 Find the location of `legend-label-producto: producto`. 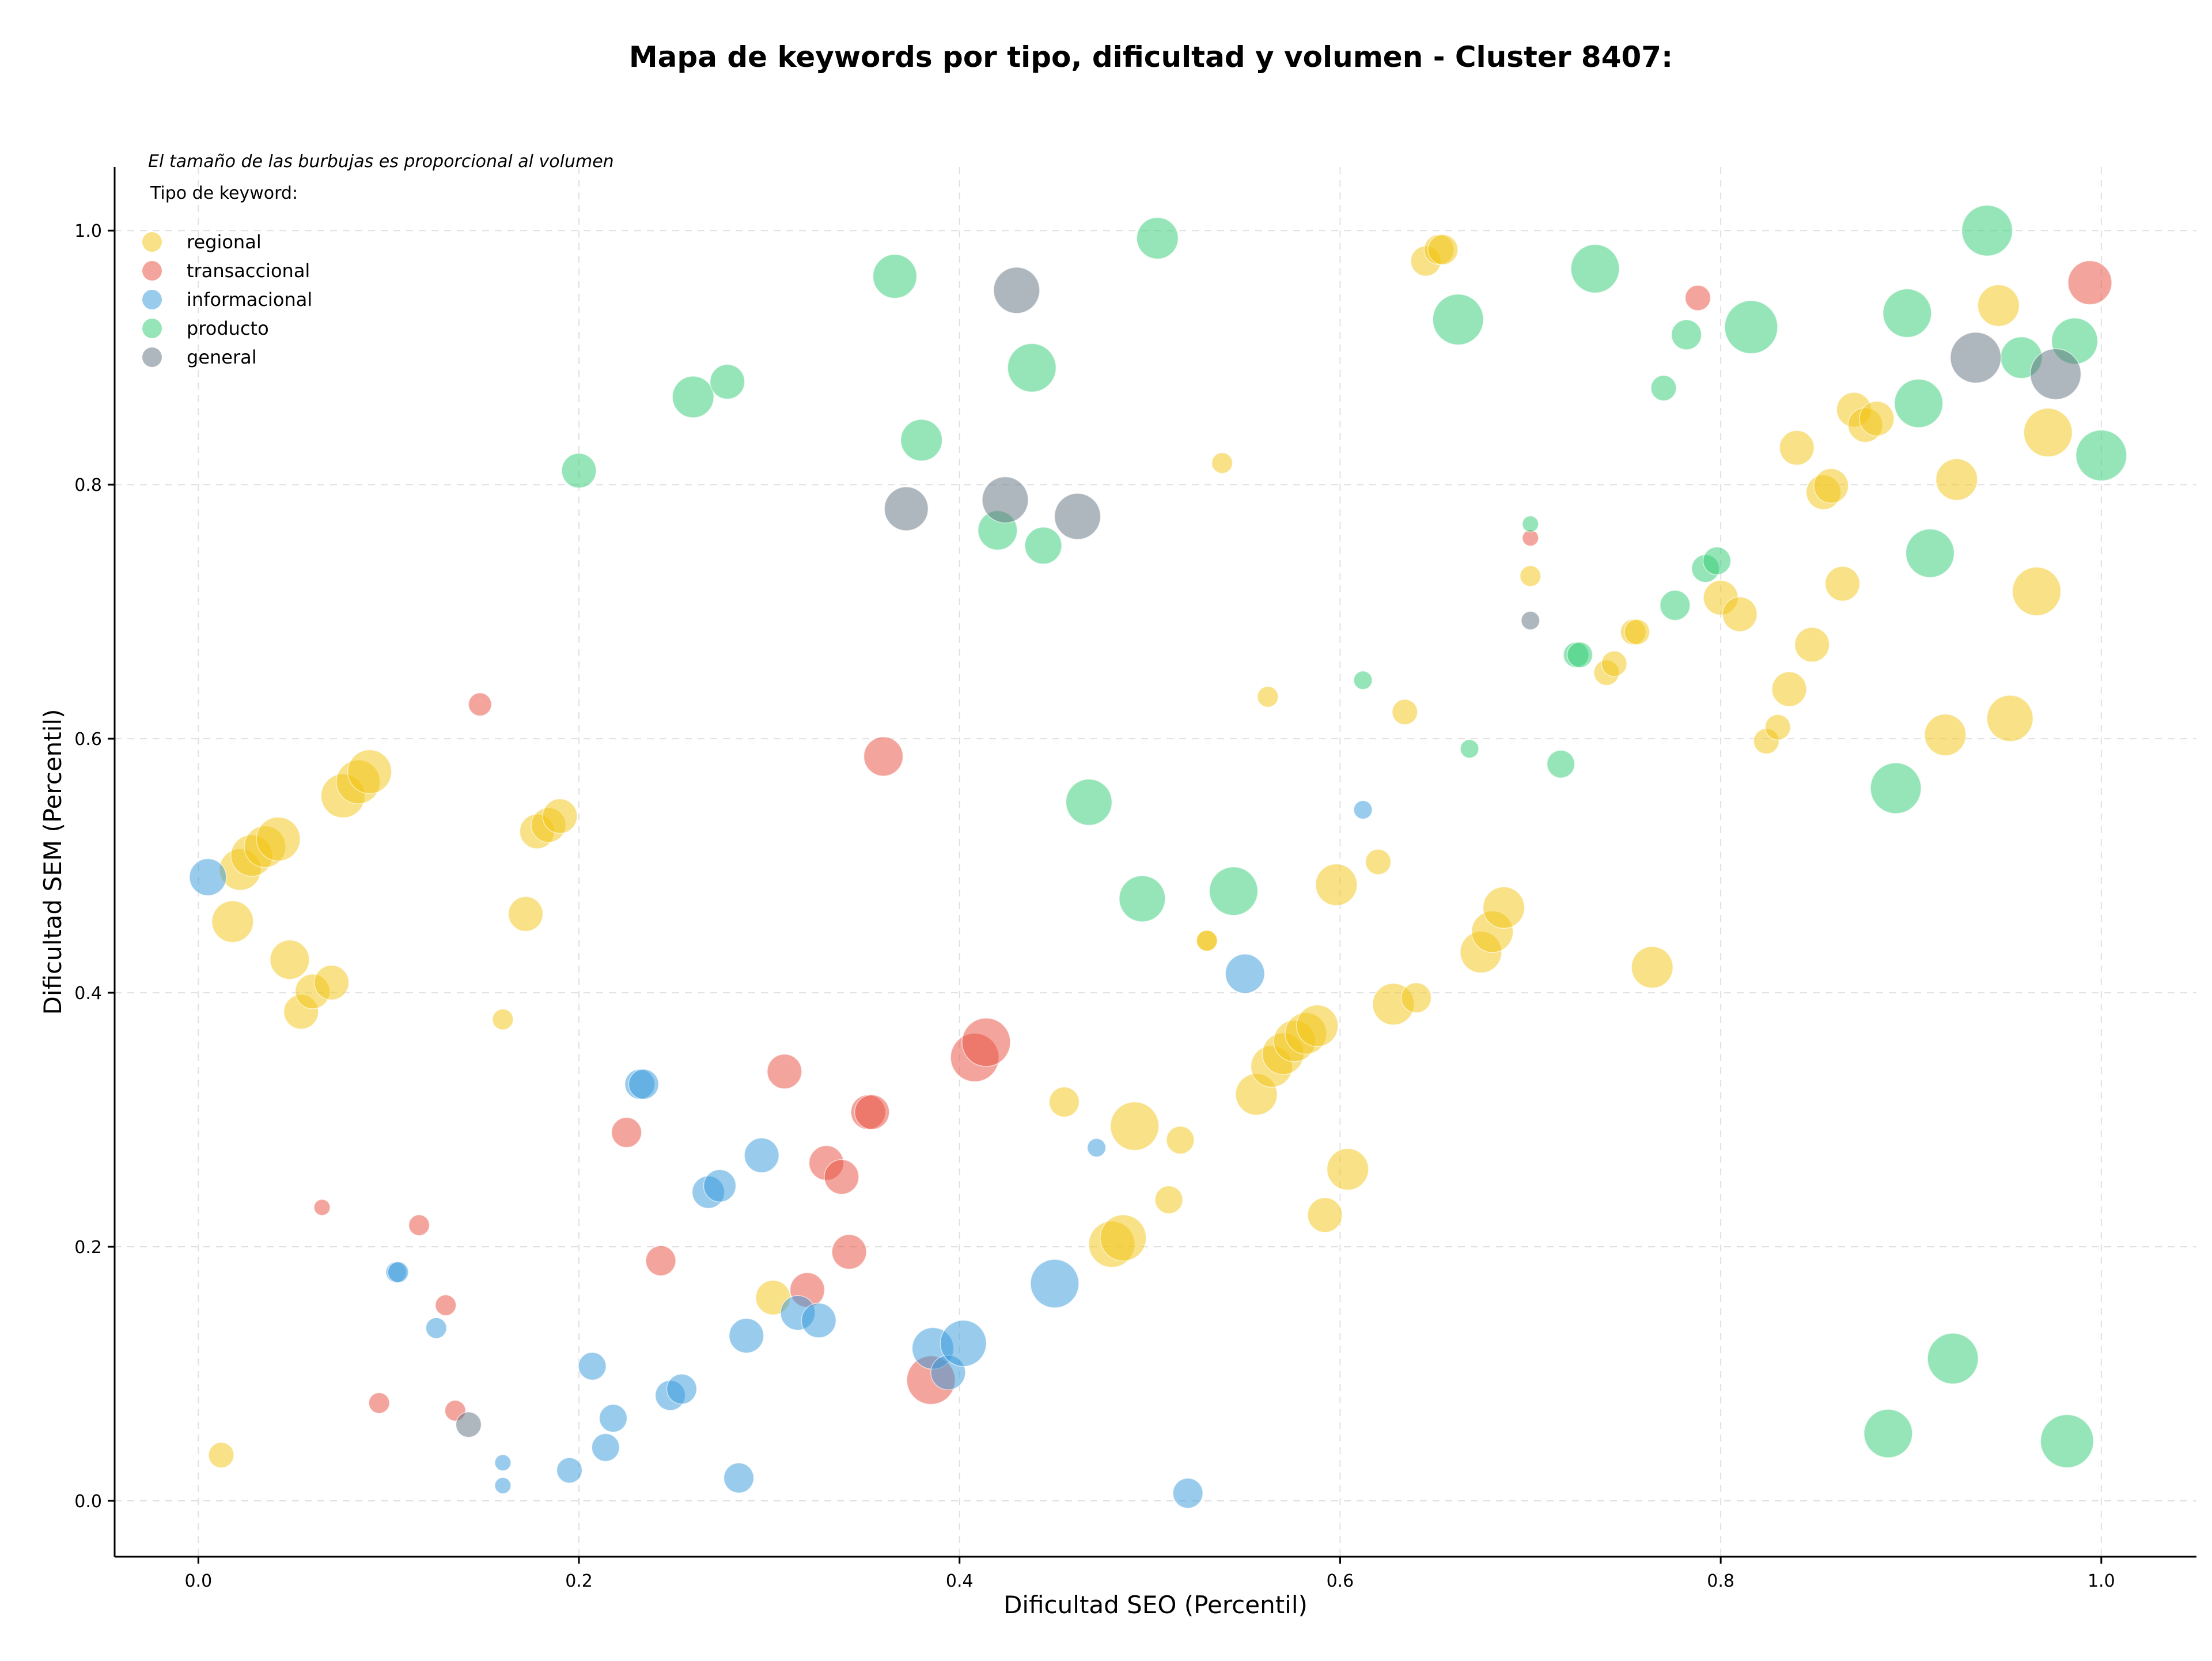

legend-label-producto: producto is located at coordinates (228, 328).